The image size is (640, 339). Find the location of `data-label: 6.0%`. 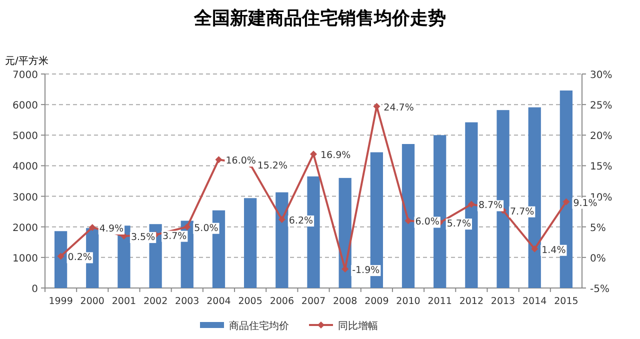

data-label: 6.0% is located at coordinates (427, 222).